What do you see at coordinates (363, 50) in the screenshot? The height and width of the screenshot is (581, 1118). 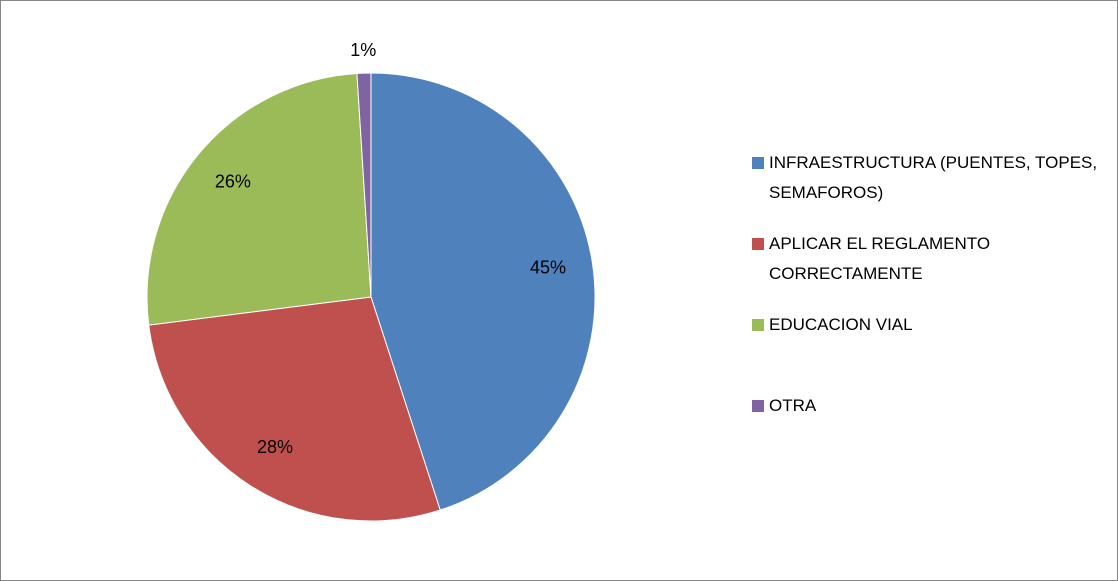 I see `data-label: 1%` at bounding box center [363, 50].